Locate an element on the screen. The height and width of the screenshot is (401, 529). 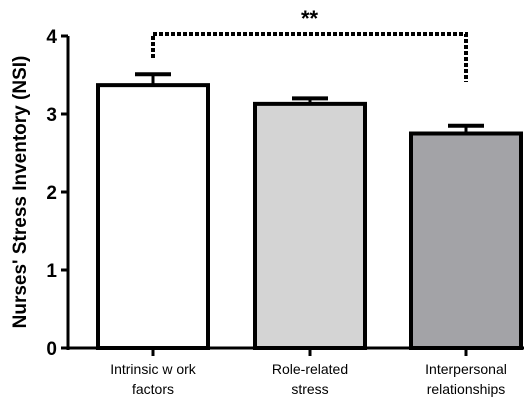
y-tick-label: 0 is located at coordinates (51, 349).